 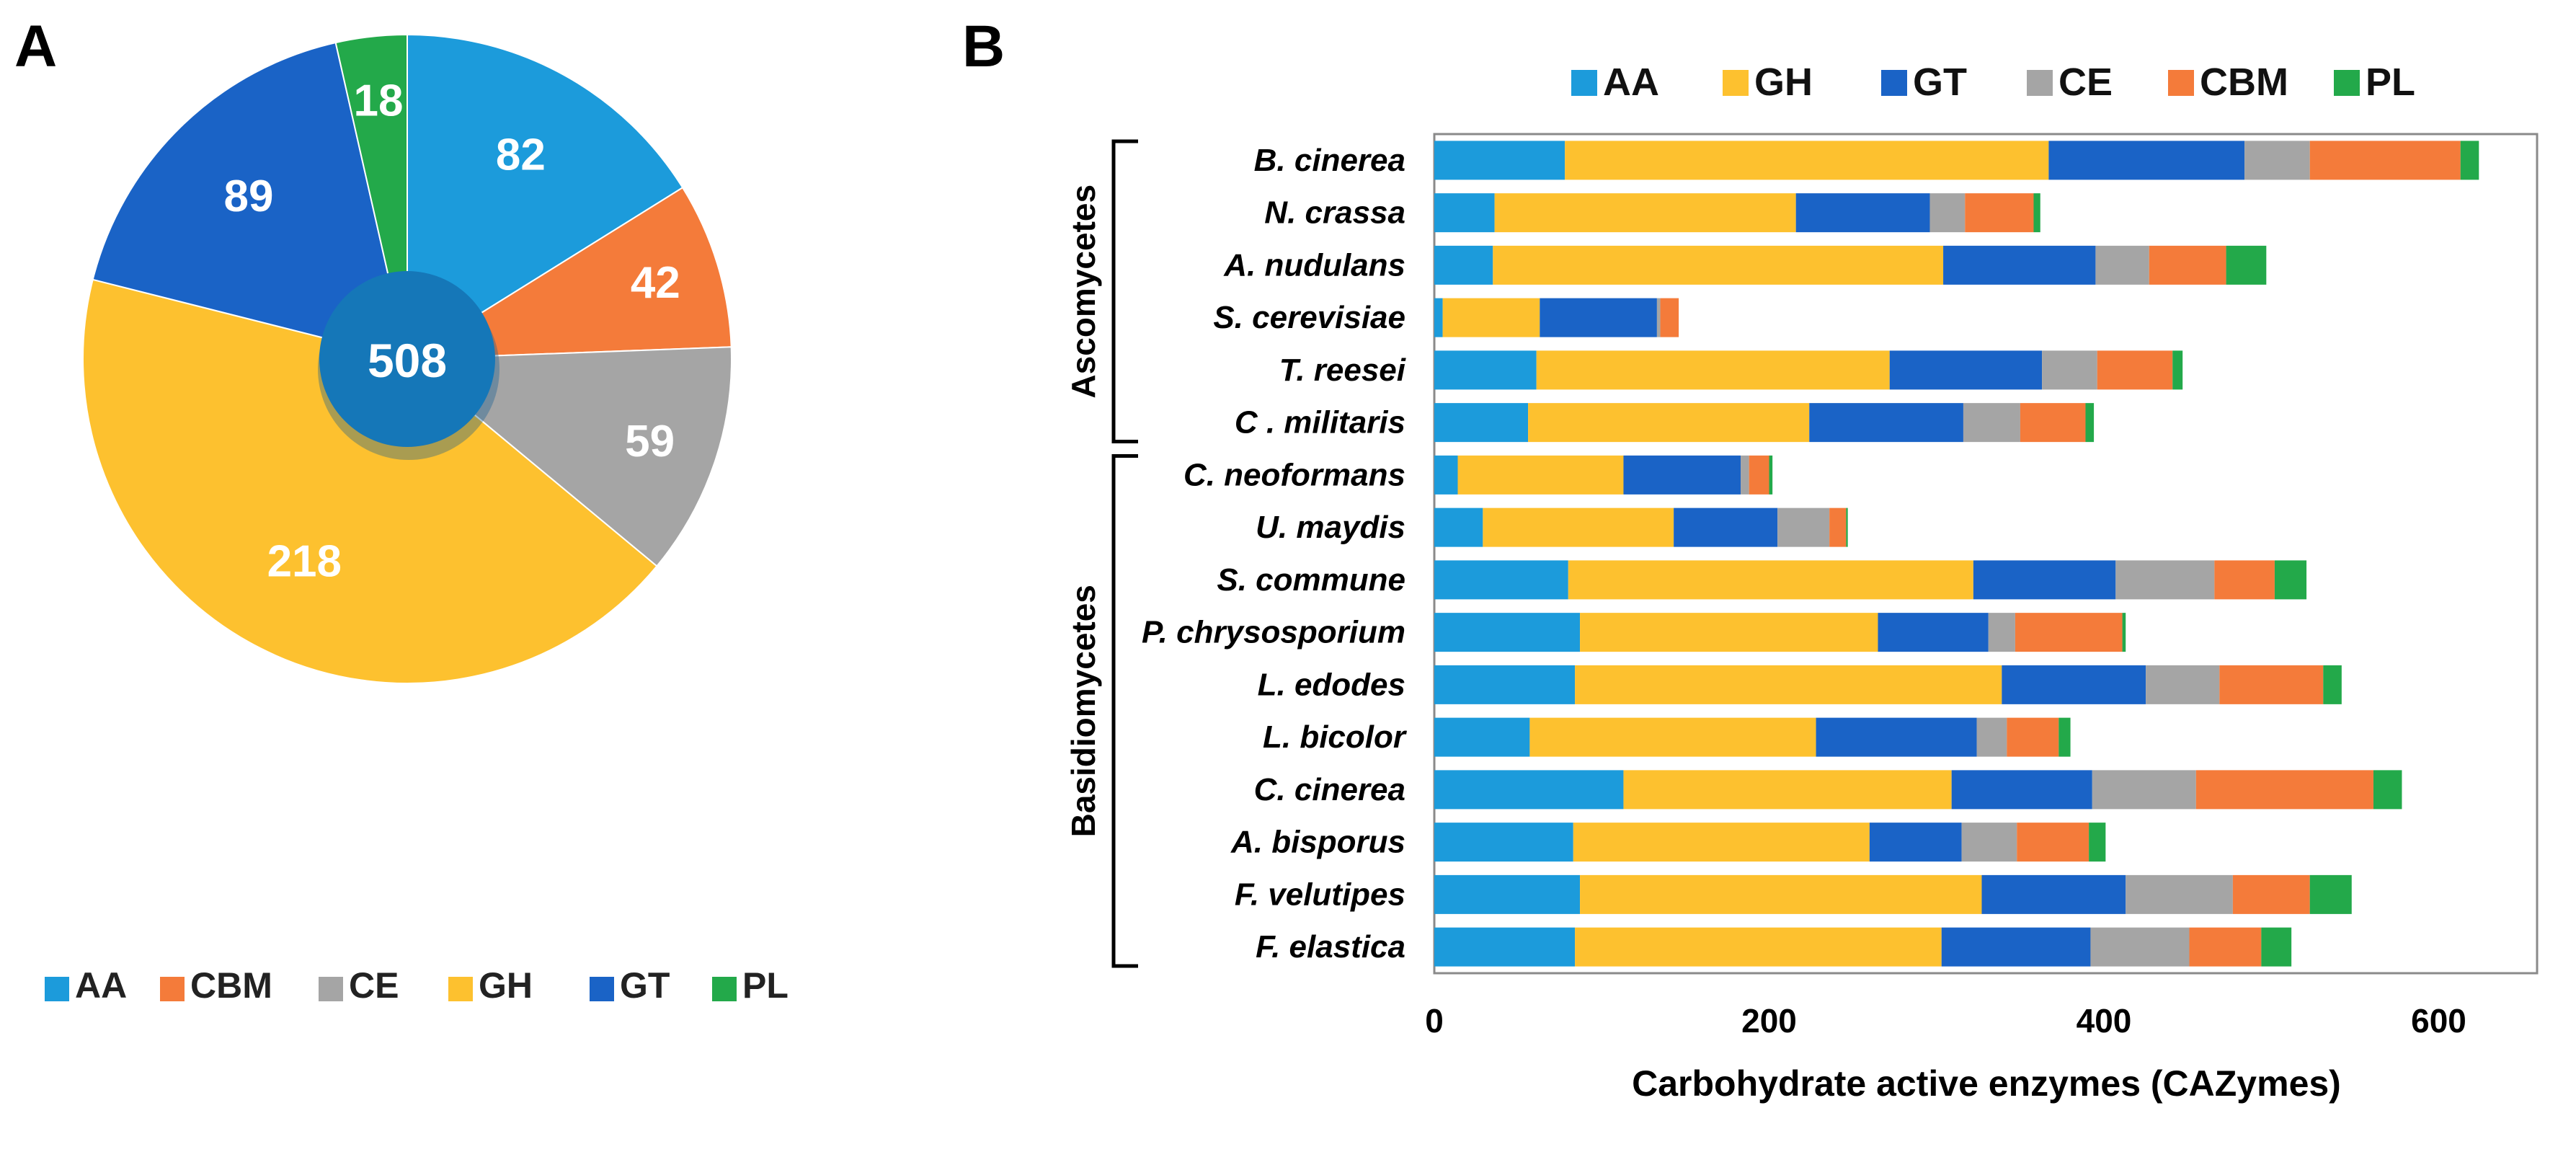 I want to click on bar-s-commune-gt, so click(x=2044, y=580).